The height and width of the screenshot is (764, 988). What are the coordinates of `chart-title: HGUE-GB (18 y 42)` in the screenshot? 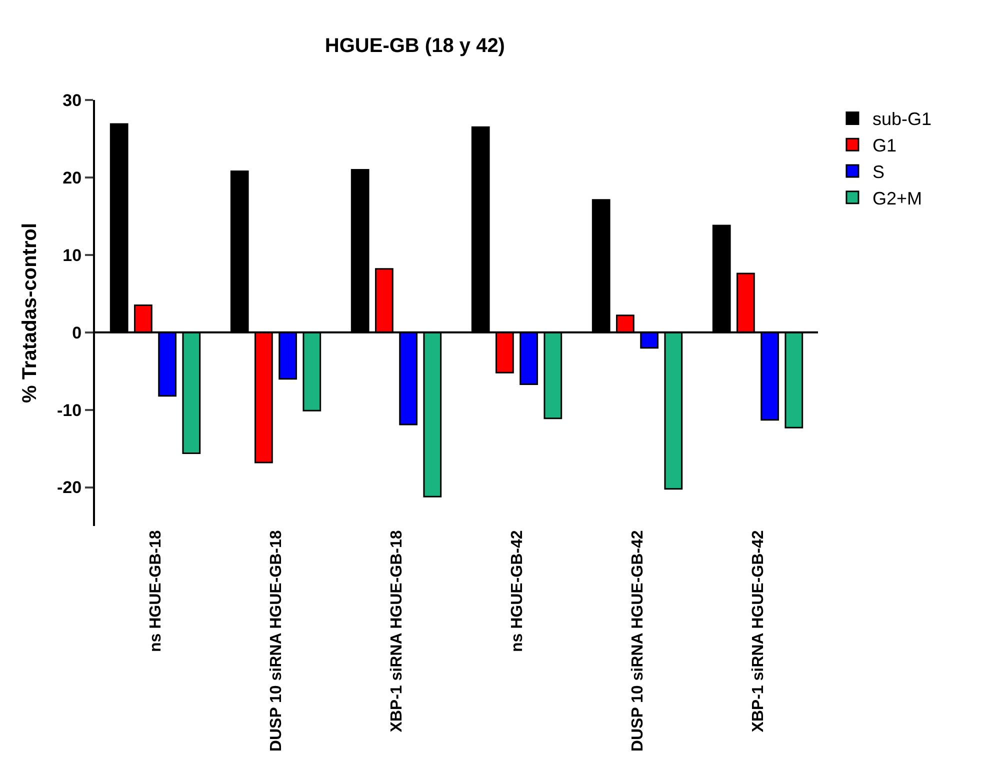 It's located at (414, 46).